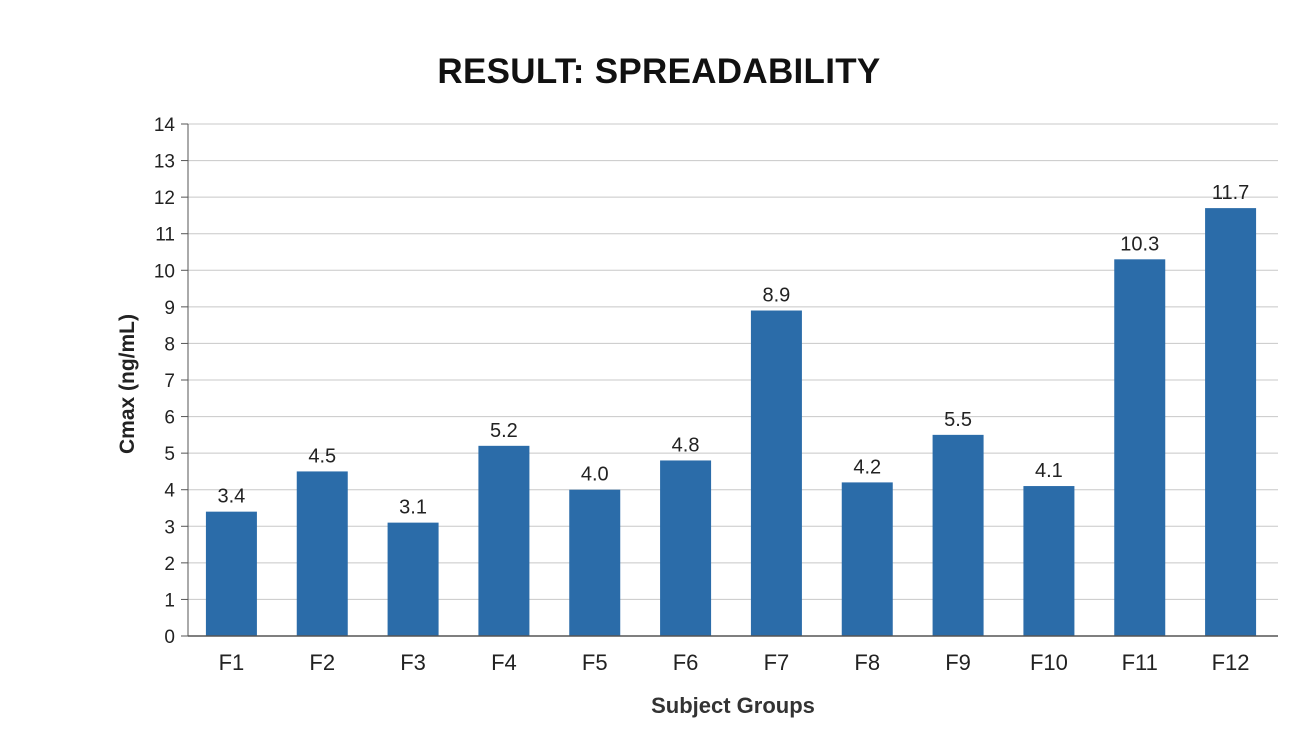 The image size is (1308, 732). What do you see at coordinates (164, 198) in the screenshot?
I see `y-tick-label: 12` at bounding box center [164, 198].